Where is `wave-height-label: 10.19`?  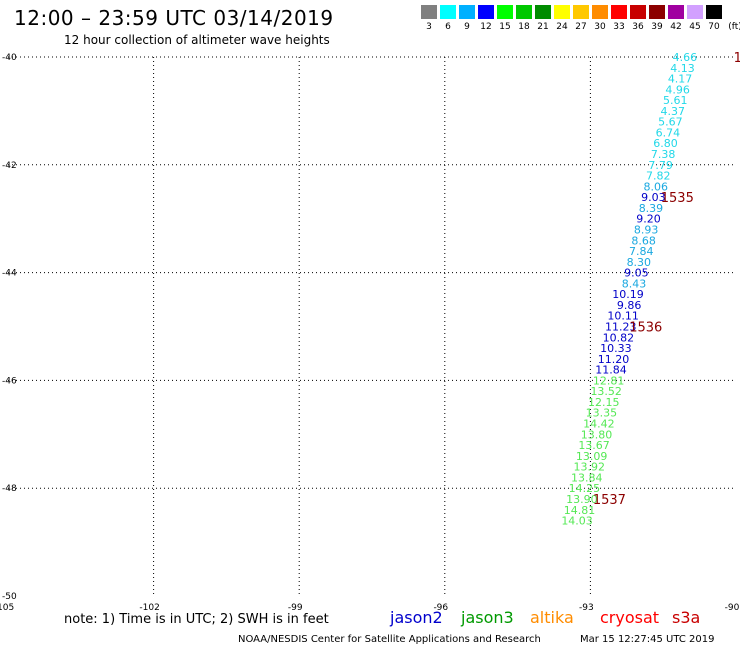
wave-height-label: 10.19 is located at coordinates (628, 294).